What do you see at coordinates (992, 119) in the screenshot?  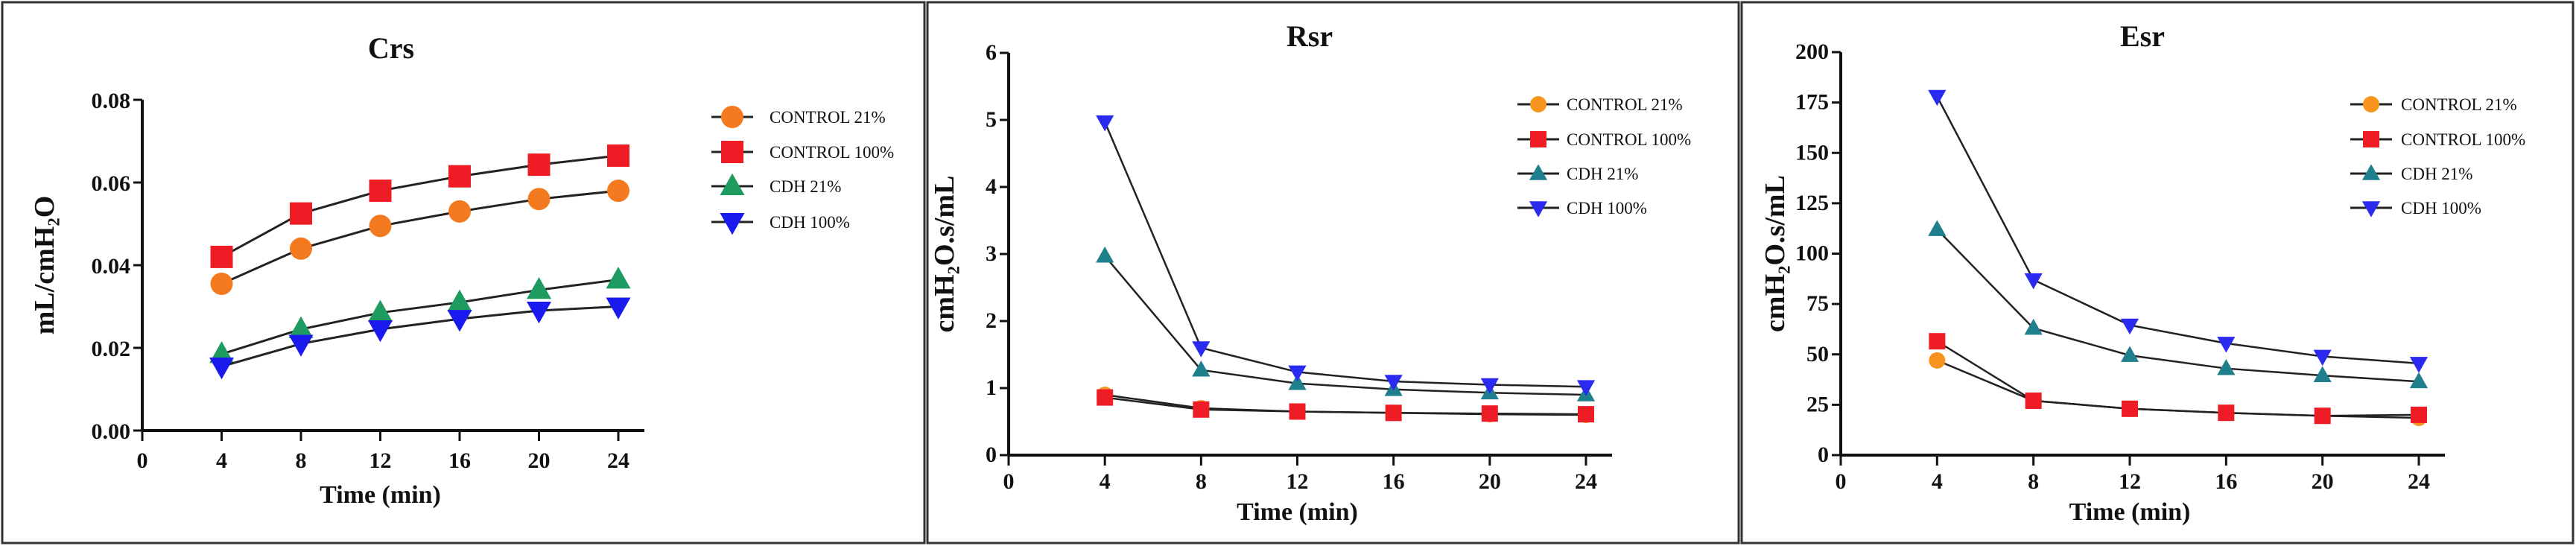 I see `y-tick-label: 5` at bounding box center [992, 119].